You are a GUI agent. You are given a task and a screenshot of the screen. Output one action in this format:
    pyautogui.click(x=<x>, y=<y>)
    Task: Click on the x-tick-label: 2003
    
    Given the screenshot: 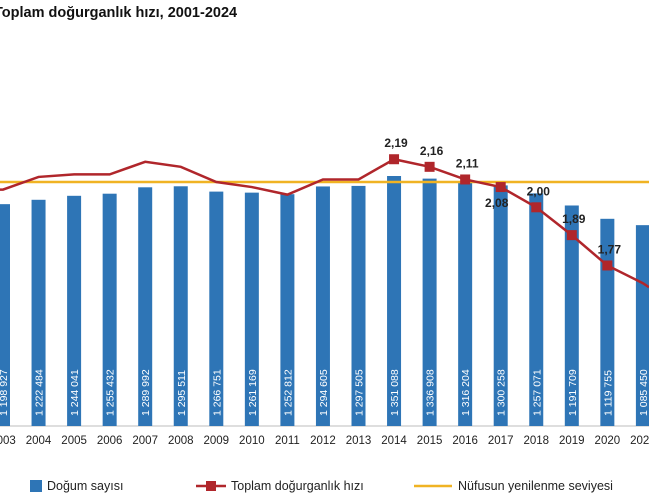 What is the action you would take?
    pyautogui.click(x=8, y=441)
    